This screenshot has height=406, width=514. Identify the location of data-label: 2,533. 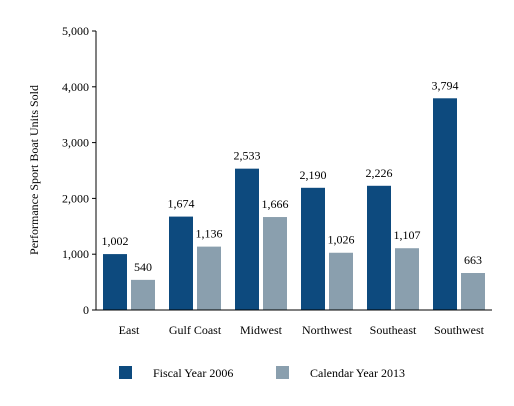
(247, 156).